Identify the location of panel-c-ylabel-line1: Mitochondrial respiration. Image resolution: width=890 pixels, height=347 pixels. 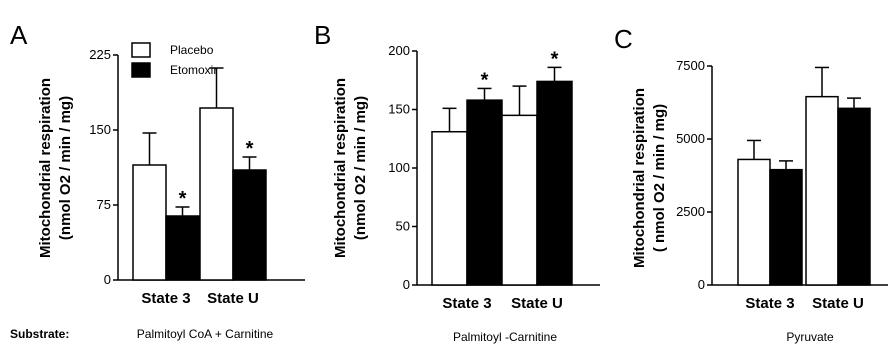
(639, 178).